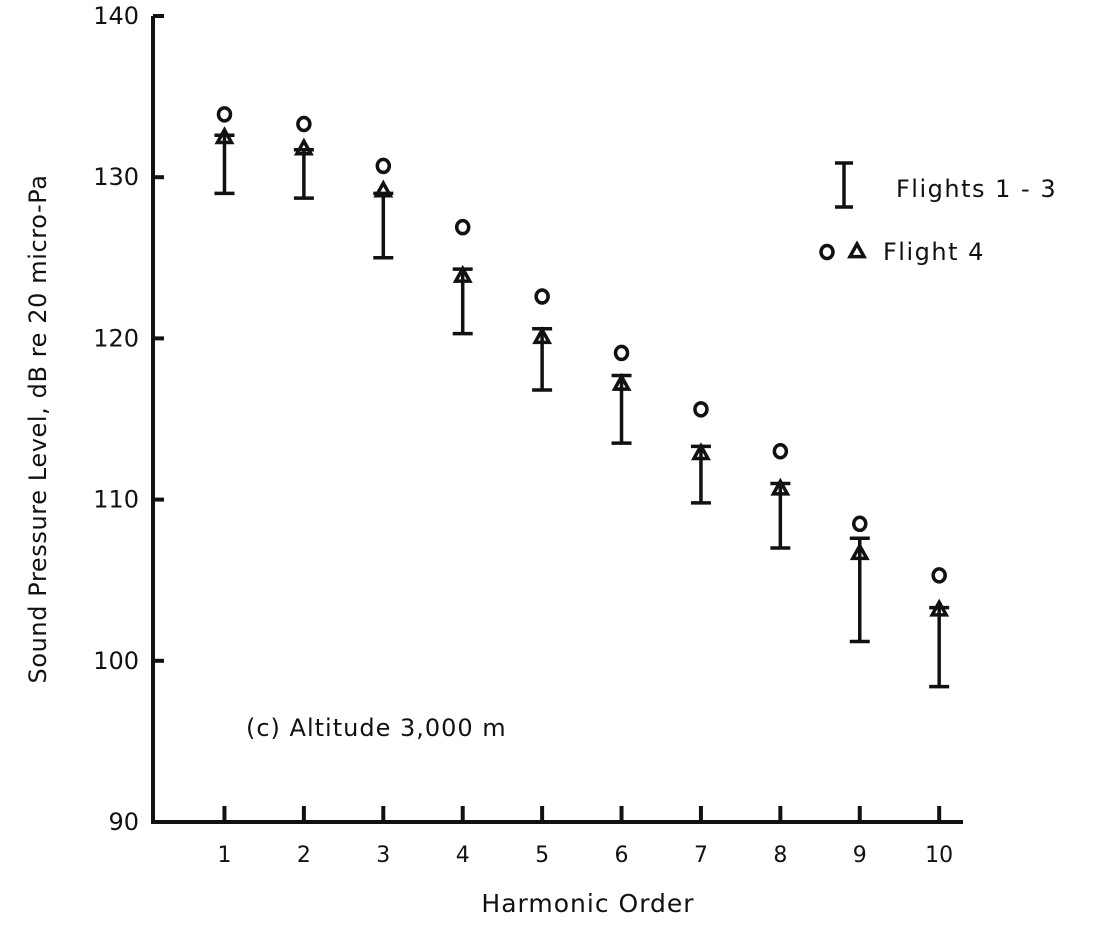  Describe the element at coordinates (622, 855) in the screenshot. I see `x-tick-label: 6` at that location.